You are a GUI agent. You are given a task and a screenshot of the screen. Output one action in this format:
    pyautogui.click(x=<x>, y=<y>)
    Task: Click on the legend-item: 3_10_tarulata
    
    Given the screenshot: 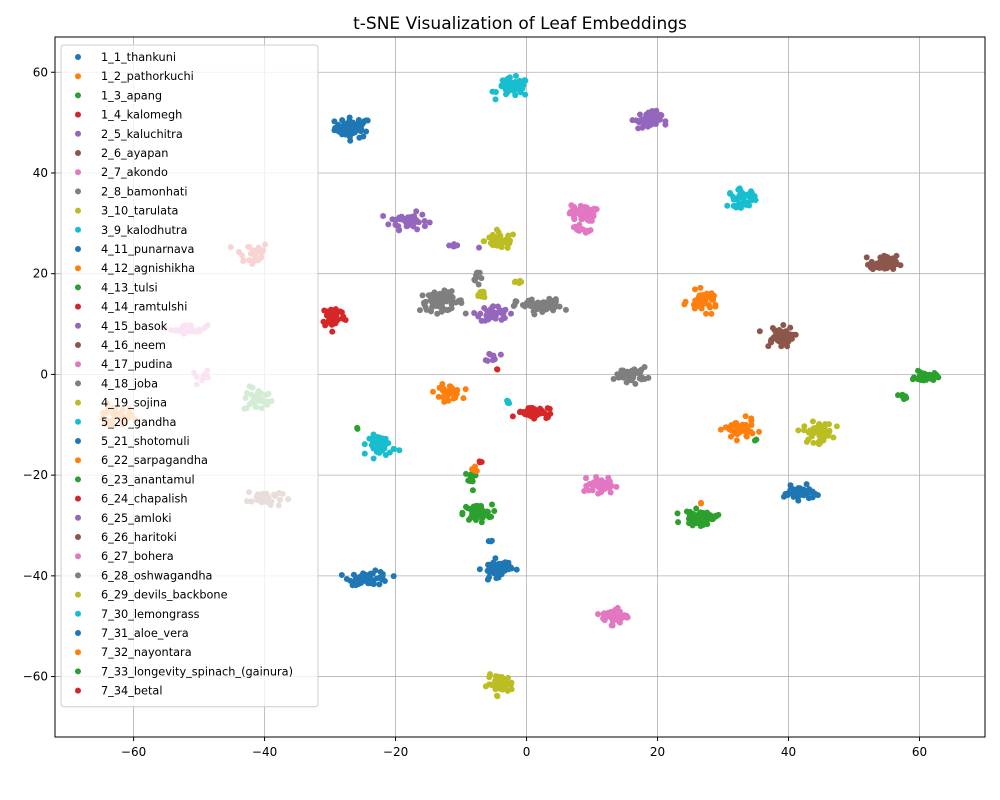 What is the action you would take?
    pyautogui.click(x=126, y=211)
    